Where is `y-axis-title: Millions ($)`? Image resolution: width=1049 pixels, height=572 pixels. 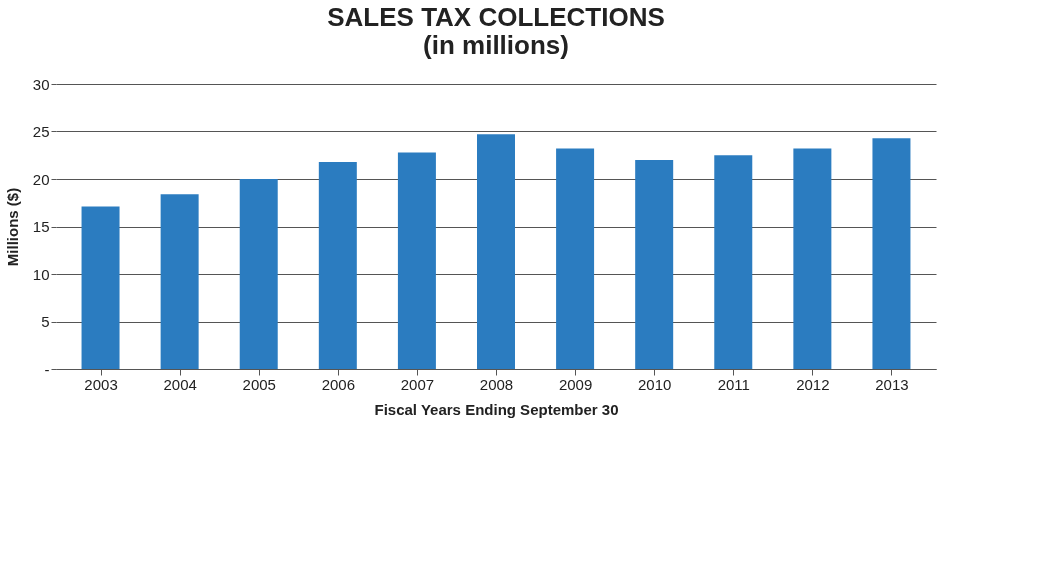 y-axis-title: Millions ($) is located at coordinates (12, 227).